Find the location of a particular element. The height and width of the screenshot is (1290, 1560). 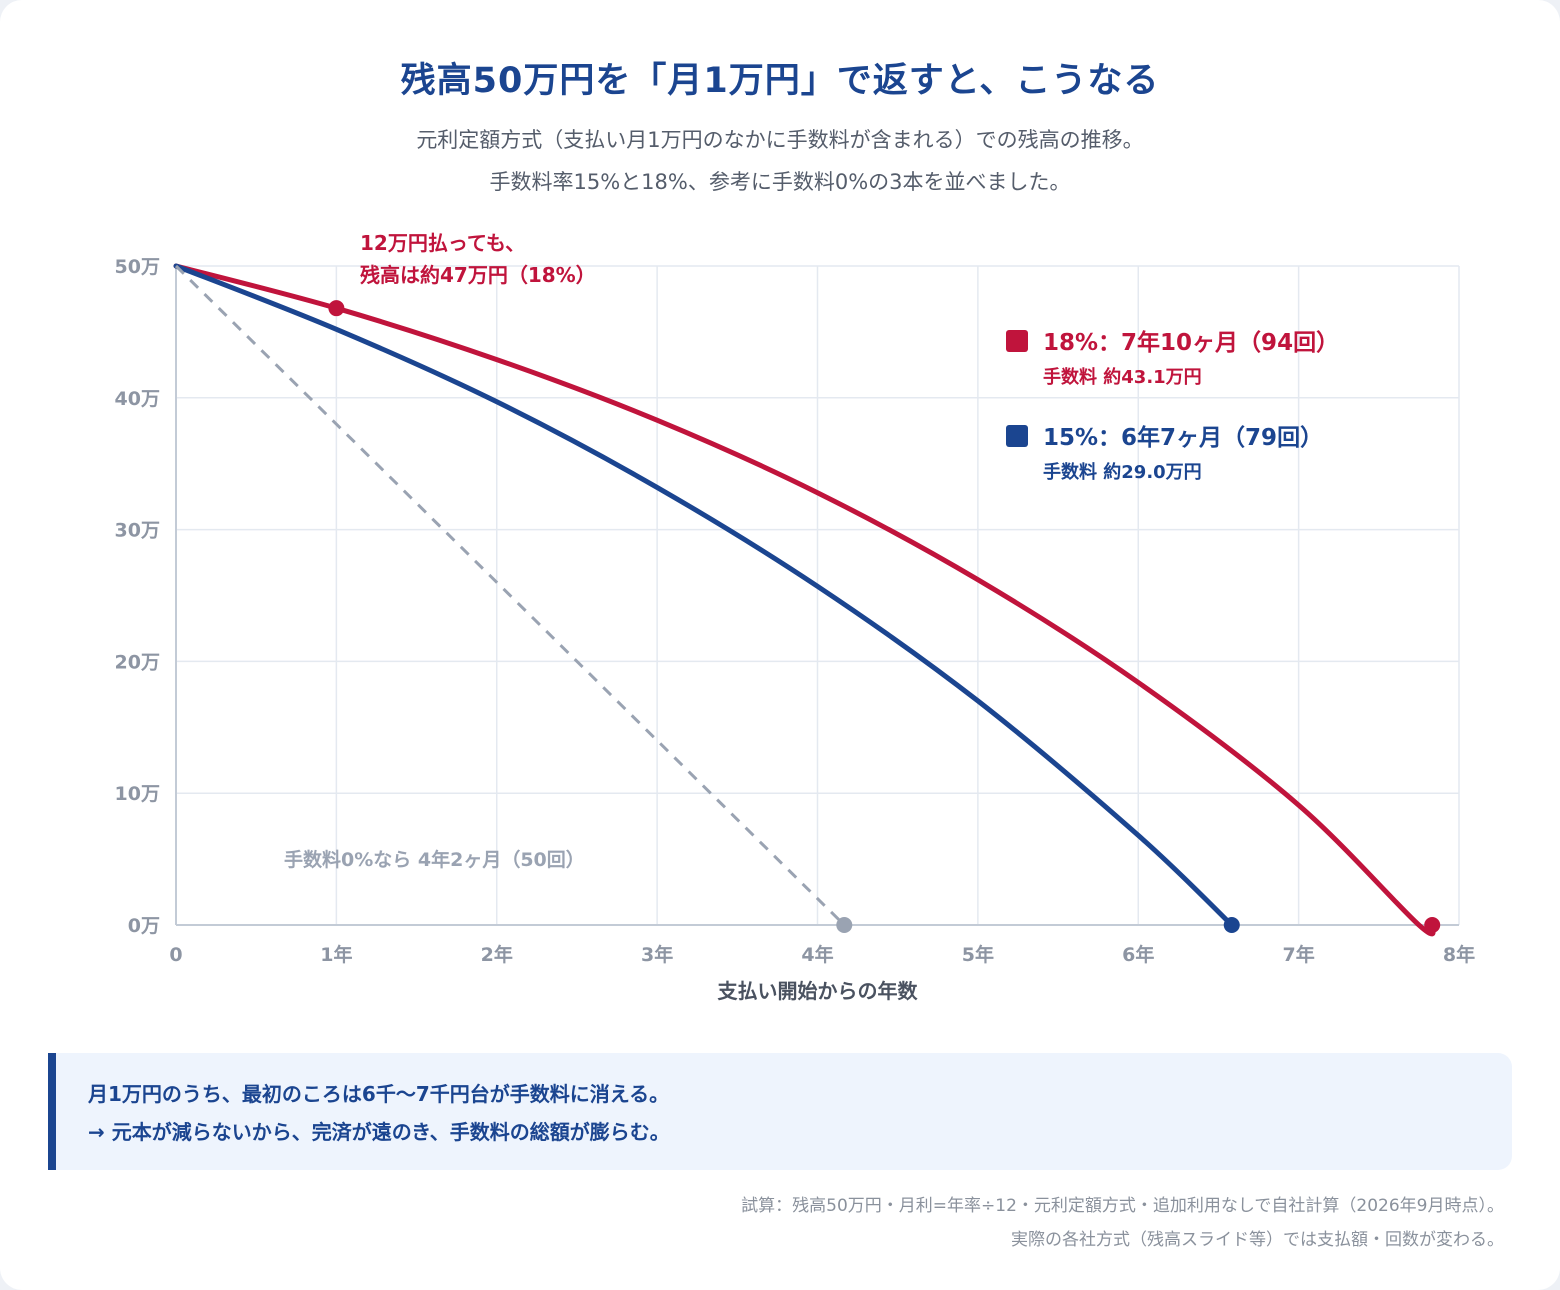

legend-label: 15%：6年7ヶ月（79回） is located at coordinates (1183, 437).